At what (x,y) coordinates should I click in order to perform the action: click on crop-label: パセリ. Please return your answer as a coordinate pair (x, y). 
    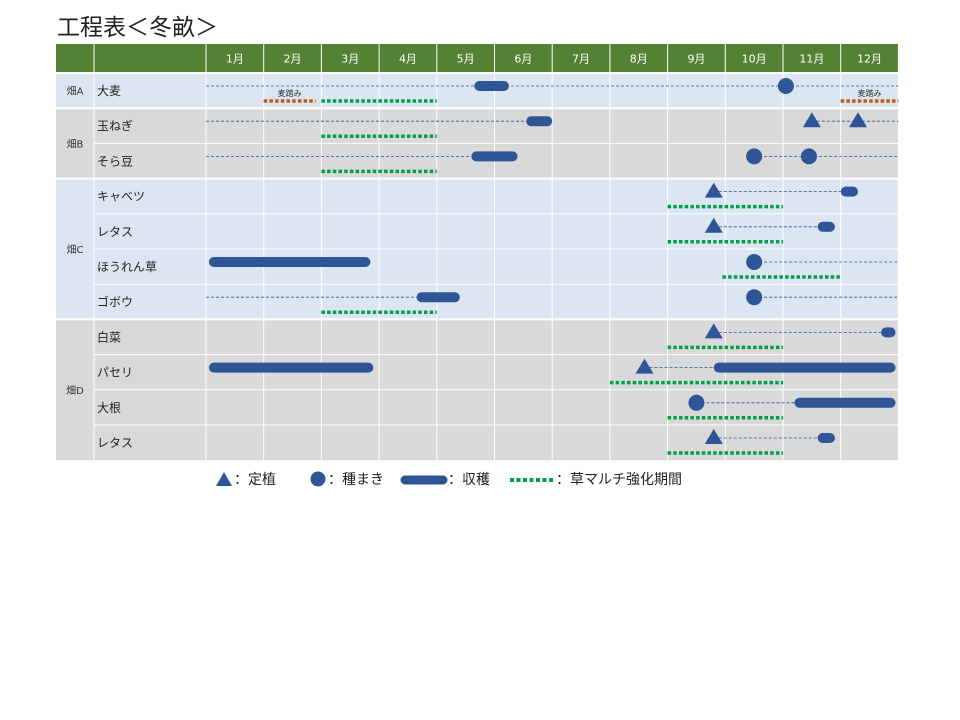
    Looking at the image, I should click on (115, 373).